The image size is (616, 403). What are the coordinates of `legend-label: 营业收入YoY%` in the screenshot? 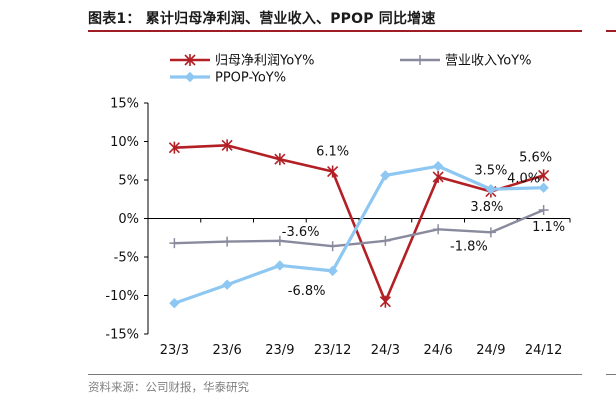 It's located at (488, 61).